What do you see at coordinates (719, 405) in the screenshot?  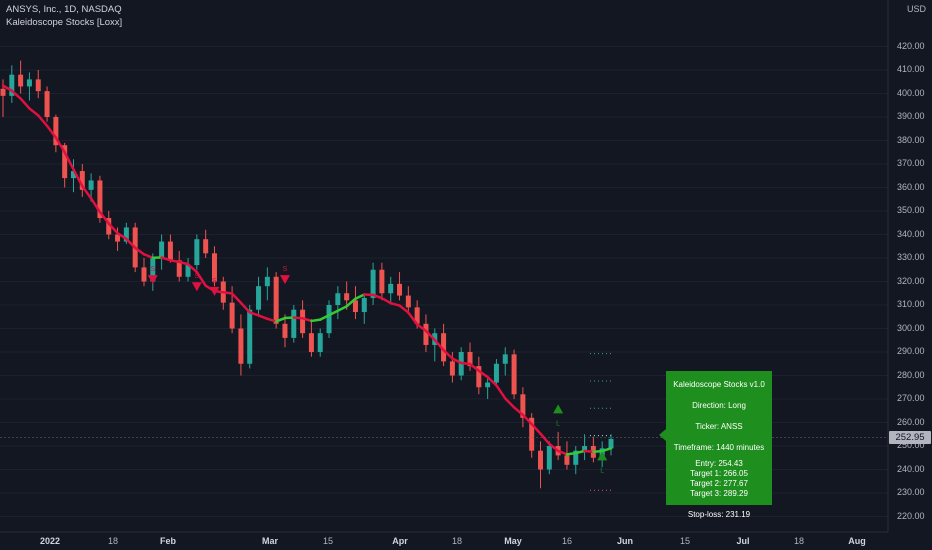 I see `info-direction: Direction: Long` at bounding box center [719, 405].